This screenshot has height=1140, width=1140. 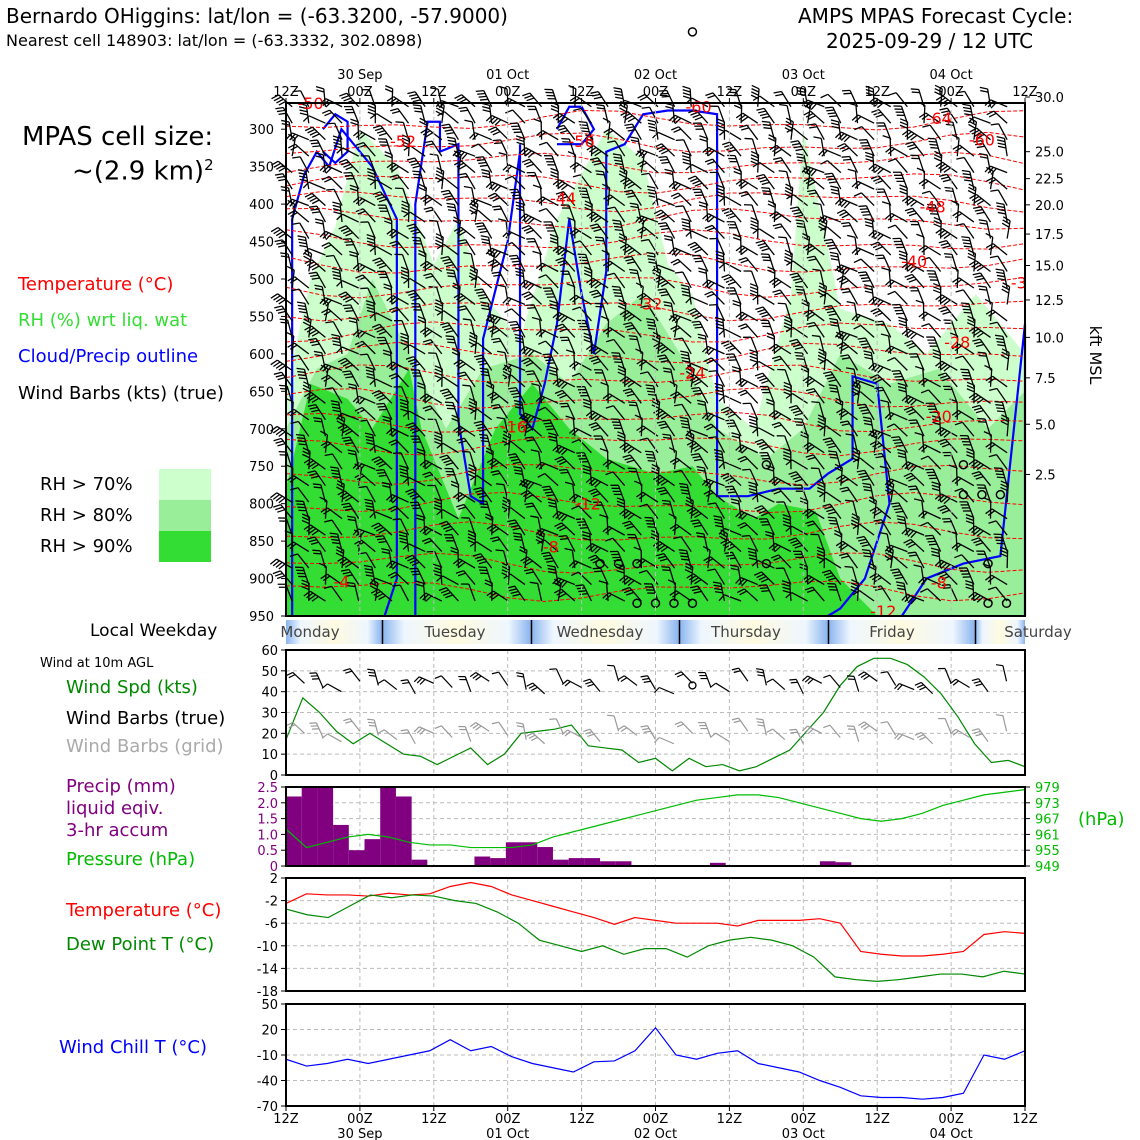 What do you see at coordinates (341, 582) in the screenshot?
I see `isotherm-label-16: -4` at bounding box center [341, 582].